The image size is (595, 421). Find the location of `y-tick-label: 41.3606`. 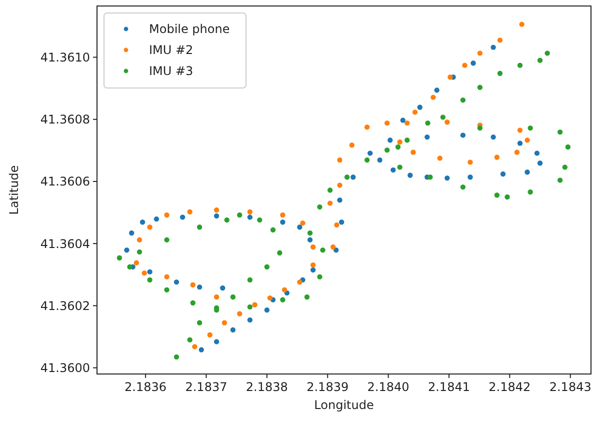

y-tick-label: 41.3606 is located at coordinates (65, 181).